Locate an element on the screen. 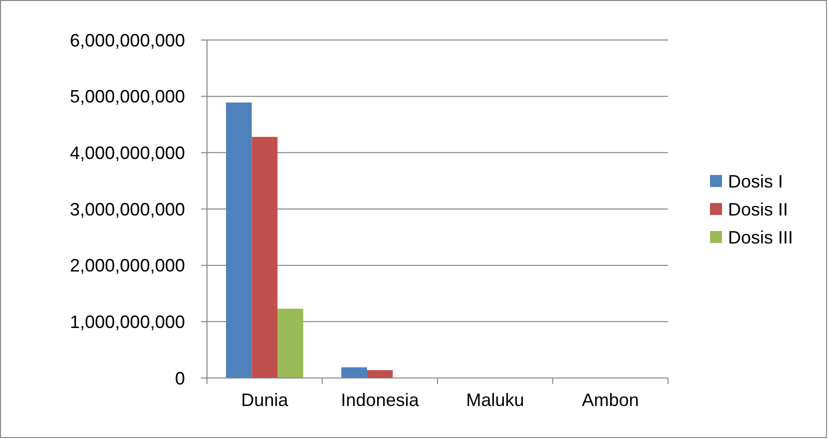 The width and height of the screenshot is (828, 439). y-tick-label: 4,000,000,000 is located at coordinates (127, 152).